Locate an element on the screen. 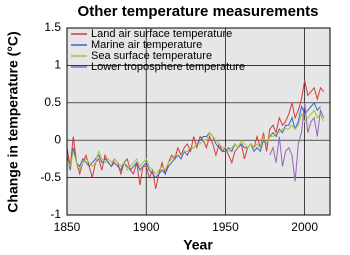 The image size is (350, 255). legend-label: Sea surface temperature is located at coordinates (151, 56).